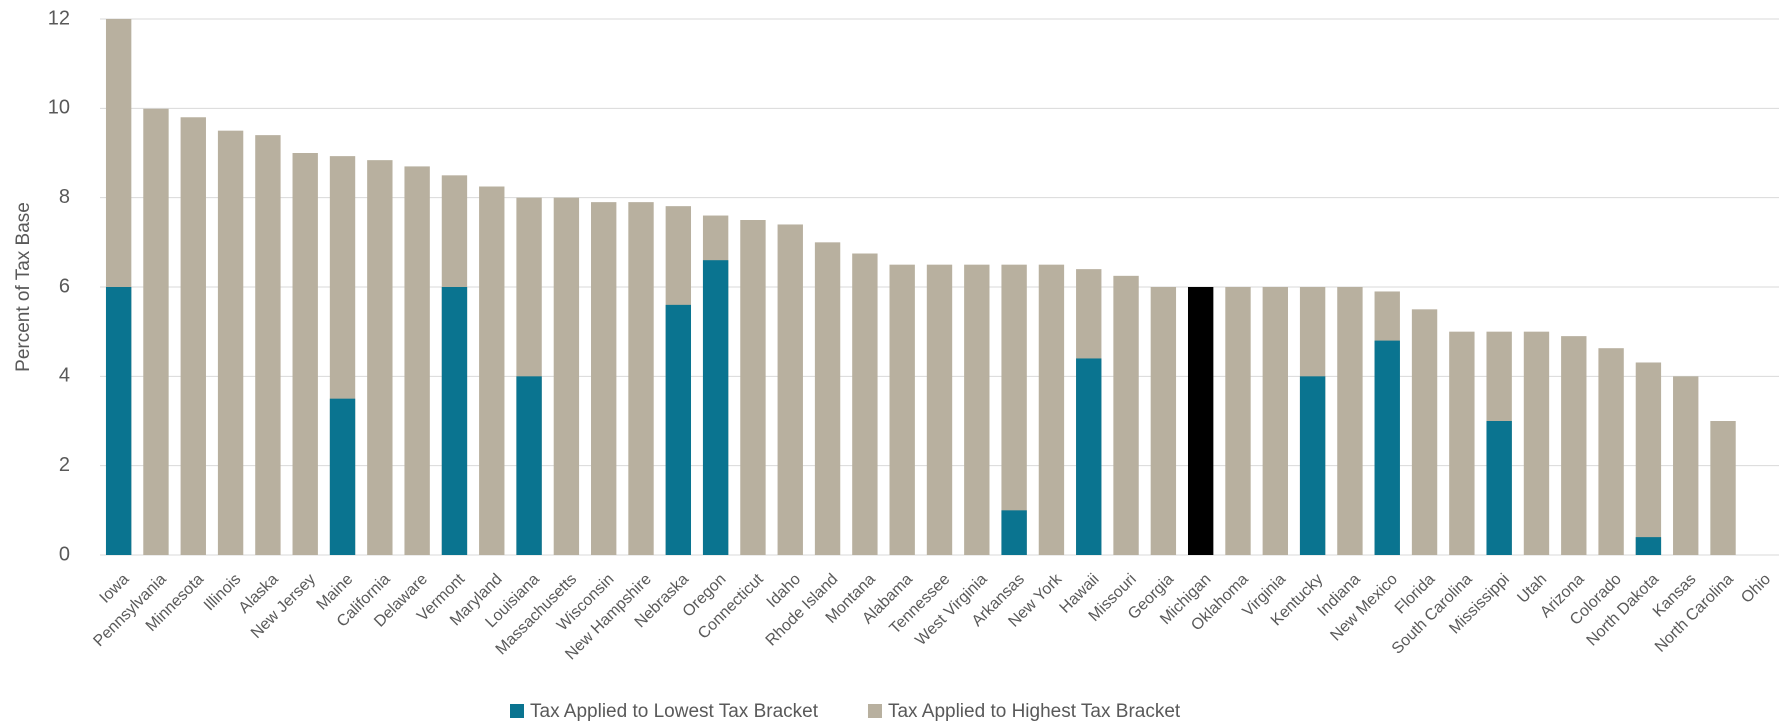  Describe the element at coordinates (1756, 589) in the screenshot. I see `x-tick-label: Ohio` at that location.